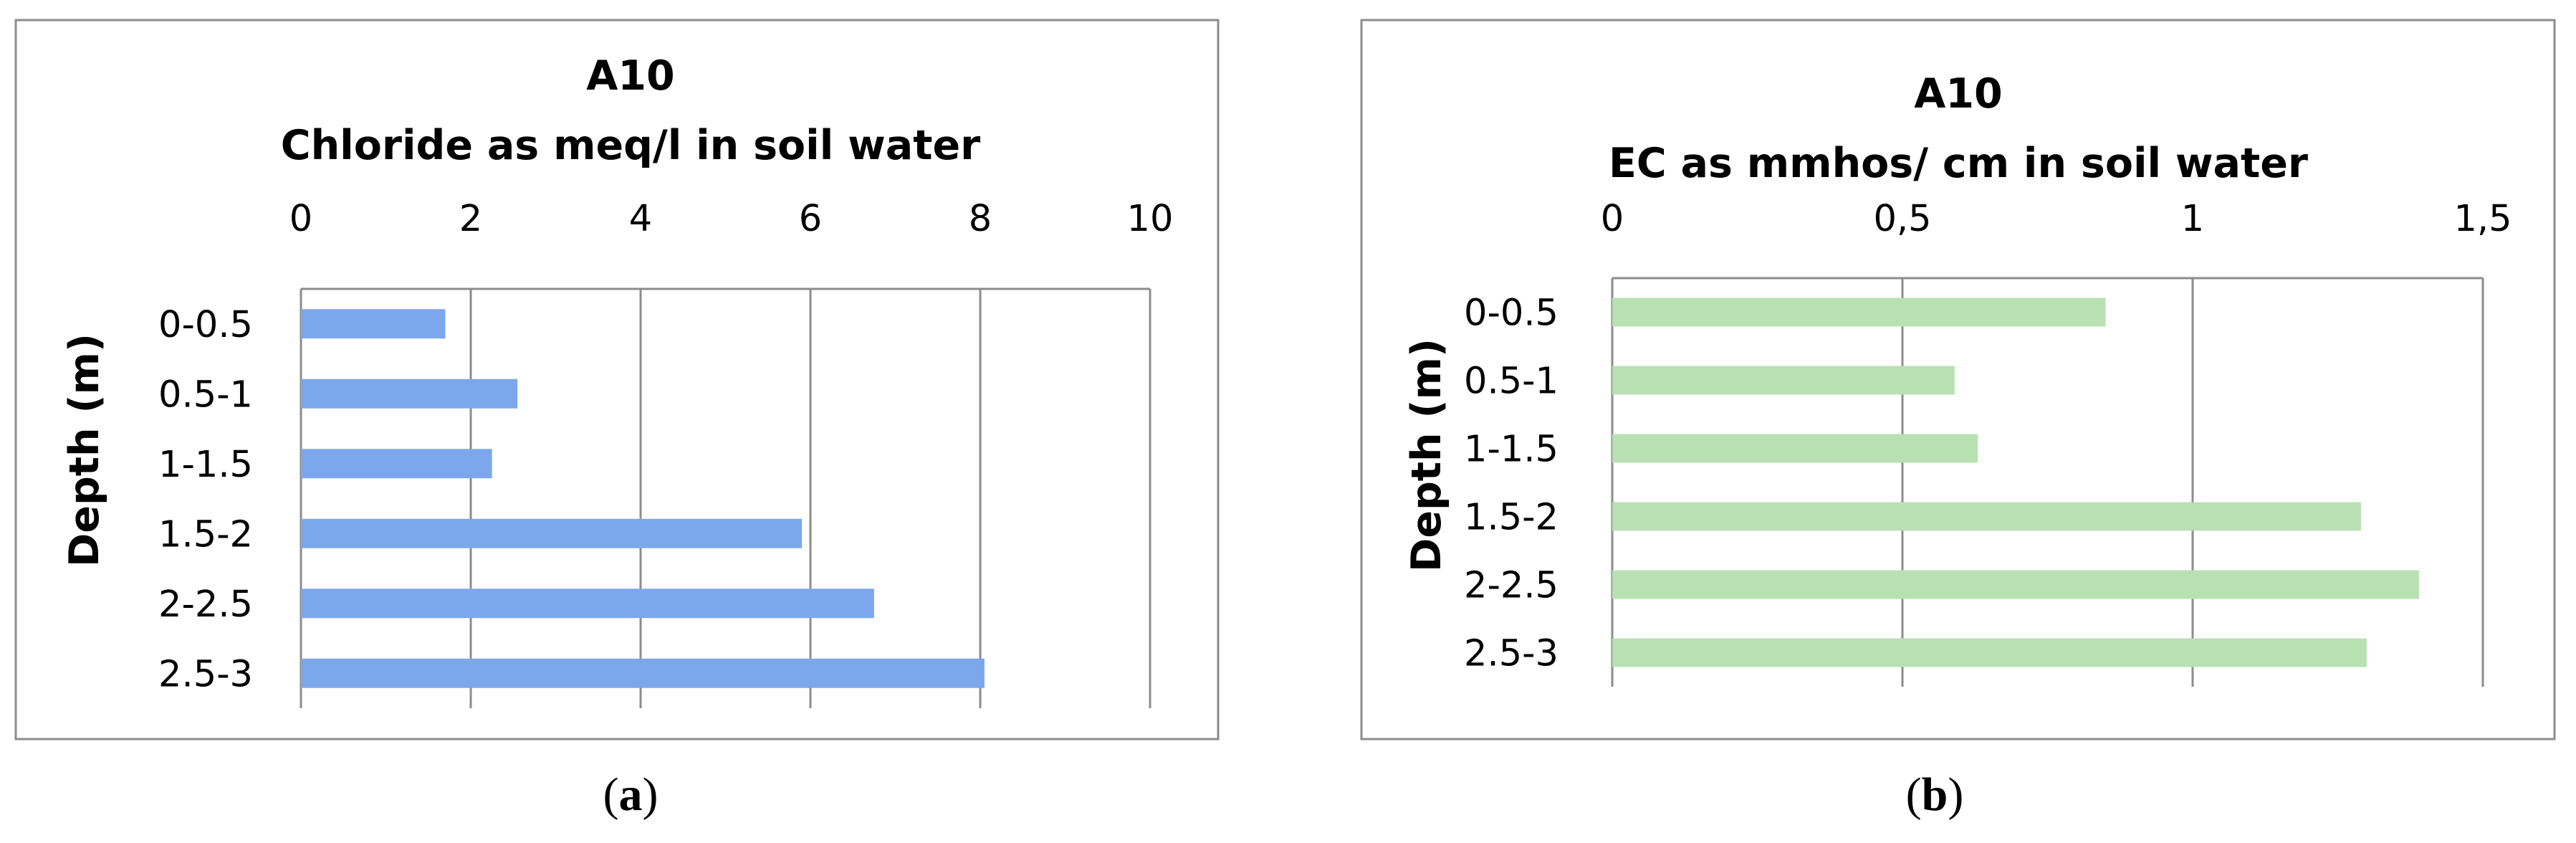 The height and width of the screenshot is (843, 2576). Describe the element at coordinates (1902, 219) in the screenshot. I see `chart-b-x-tick-label: 0,5` at that location.